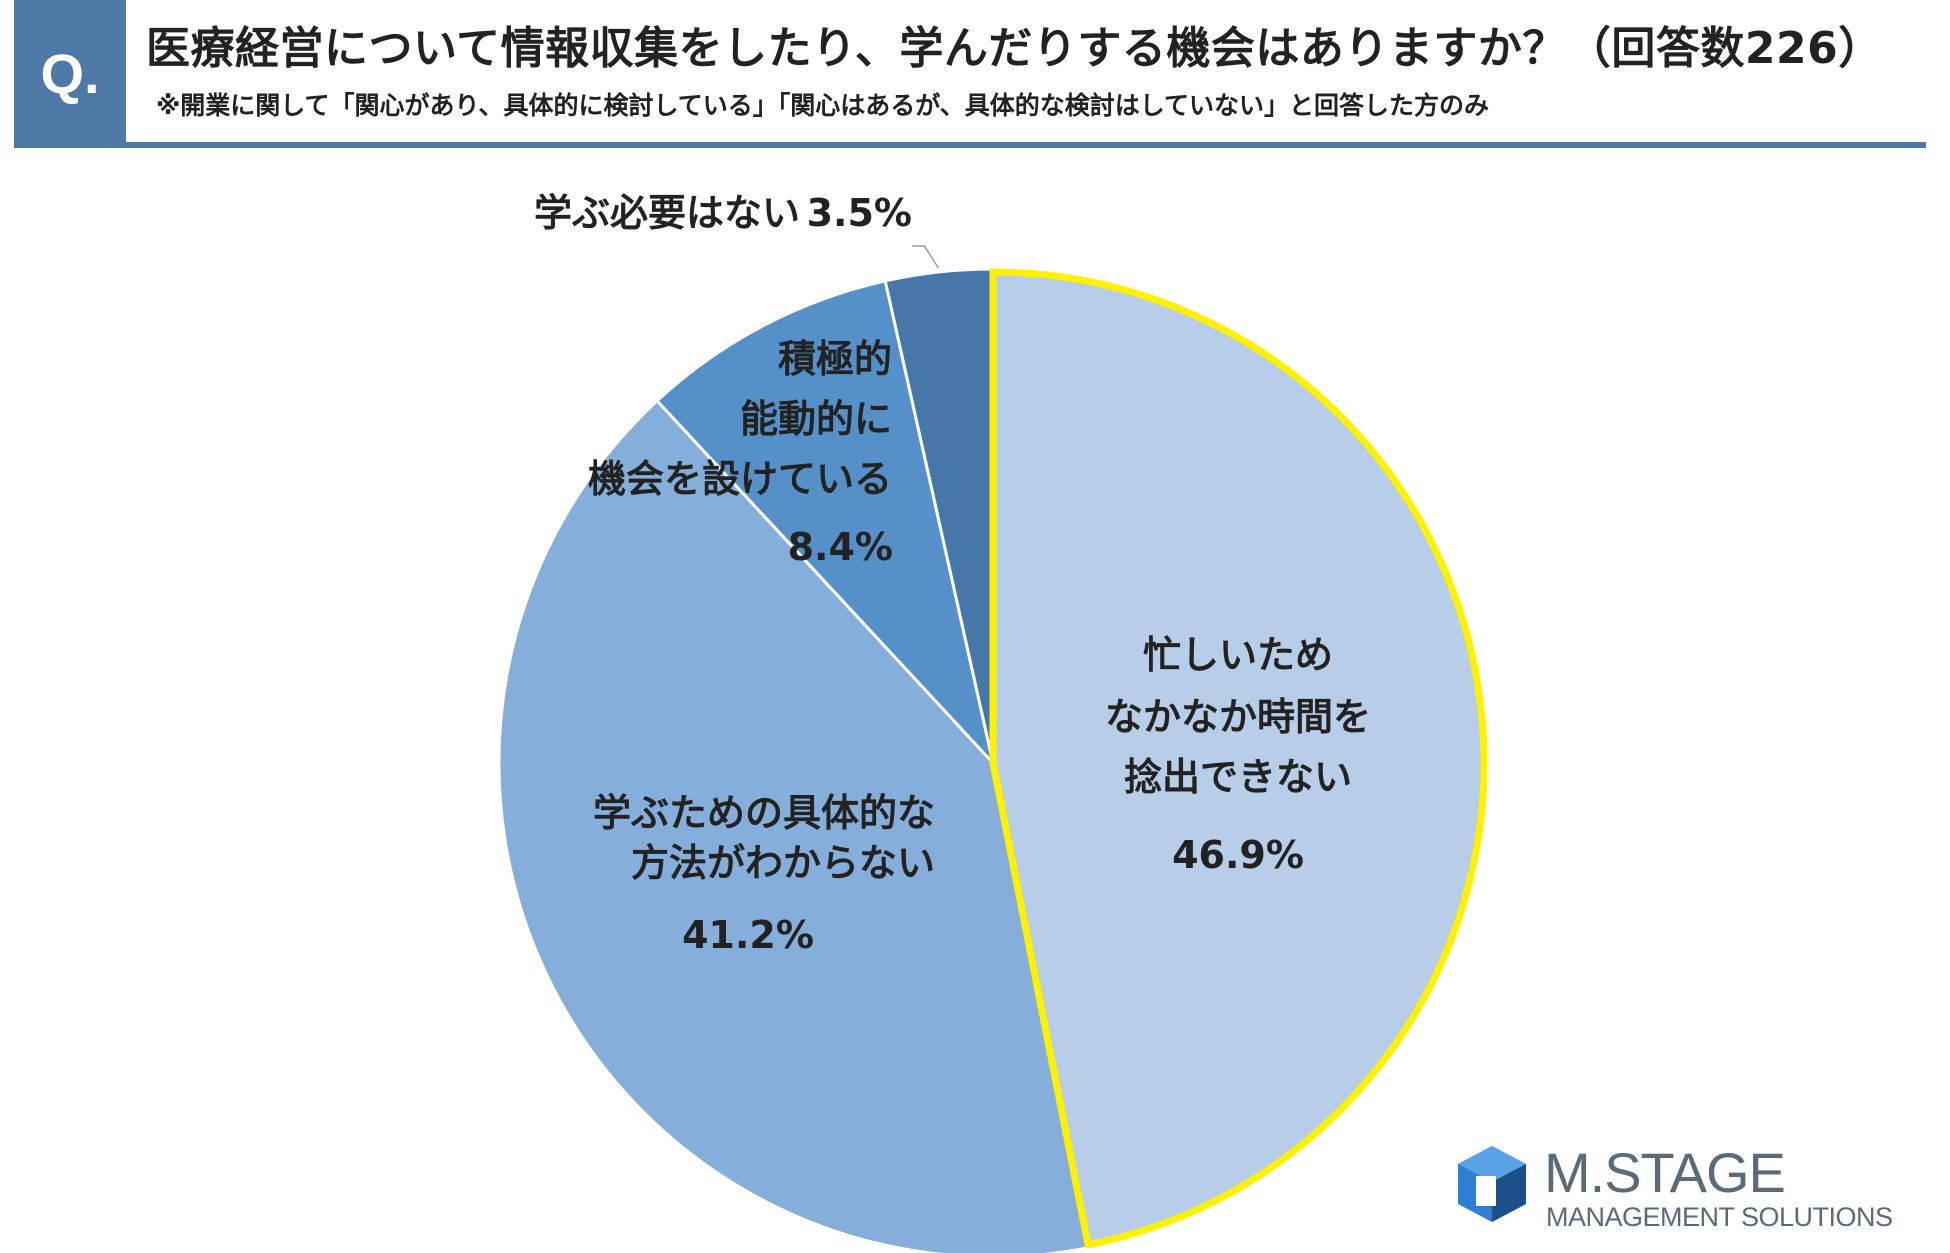 Image resolution: width=1950 pixels, height=1253 pixels. I want to click on company-logo: M.STAGE MANAGEMENT SOLUTIONS, so click(1672, 1190).